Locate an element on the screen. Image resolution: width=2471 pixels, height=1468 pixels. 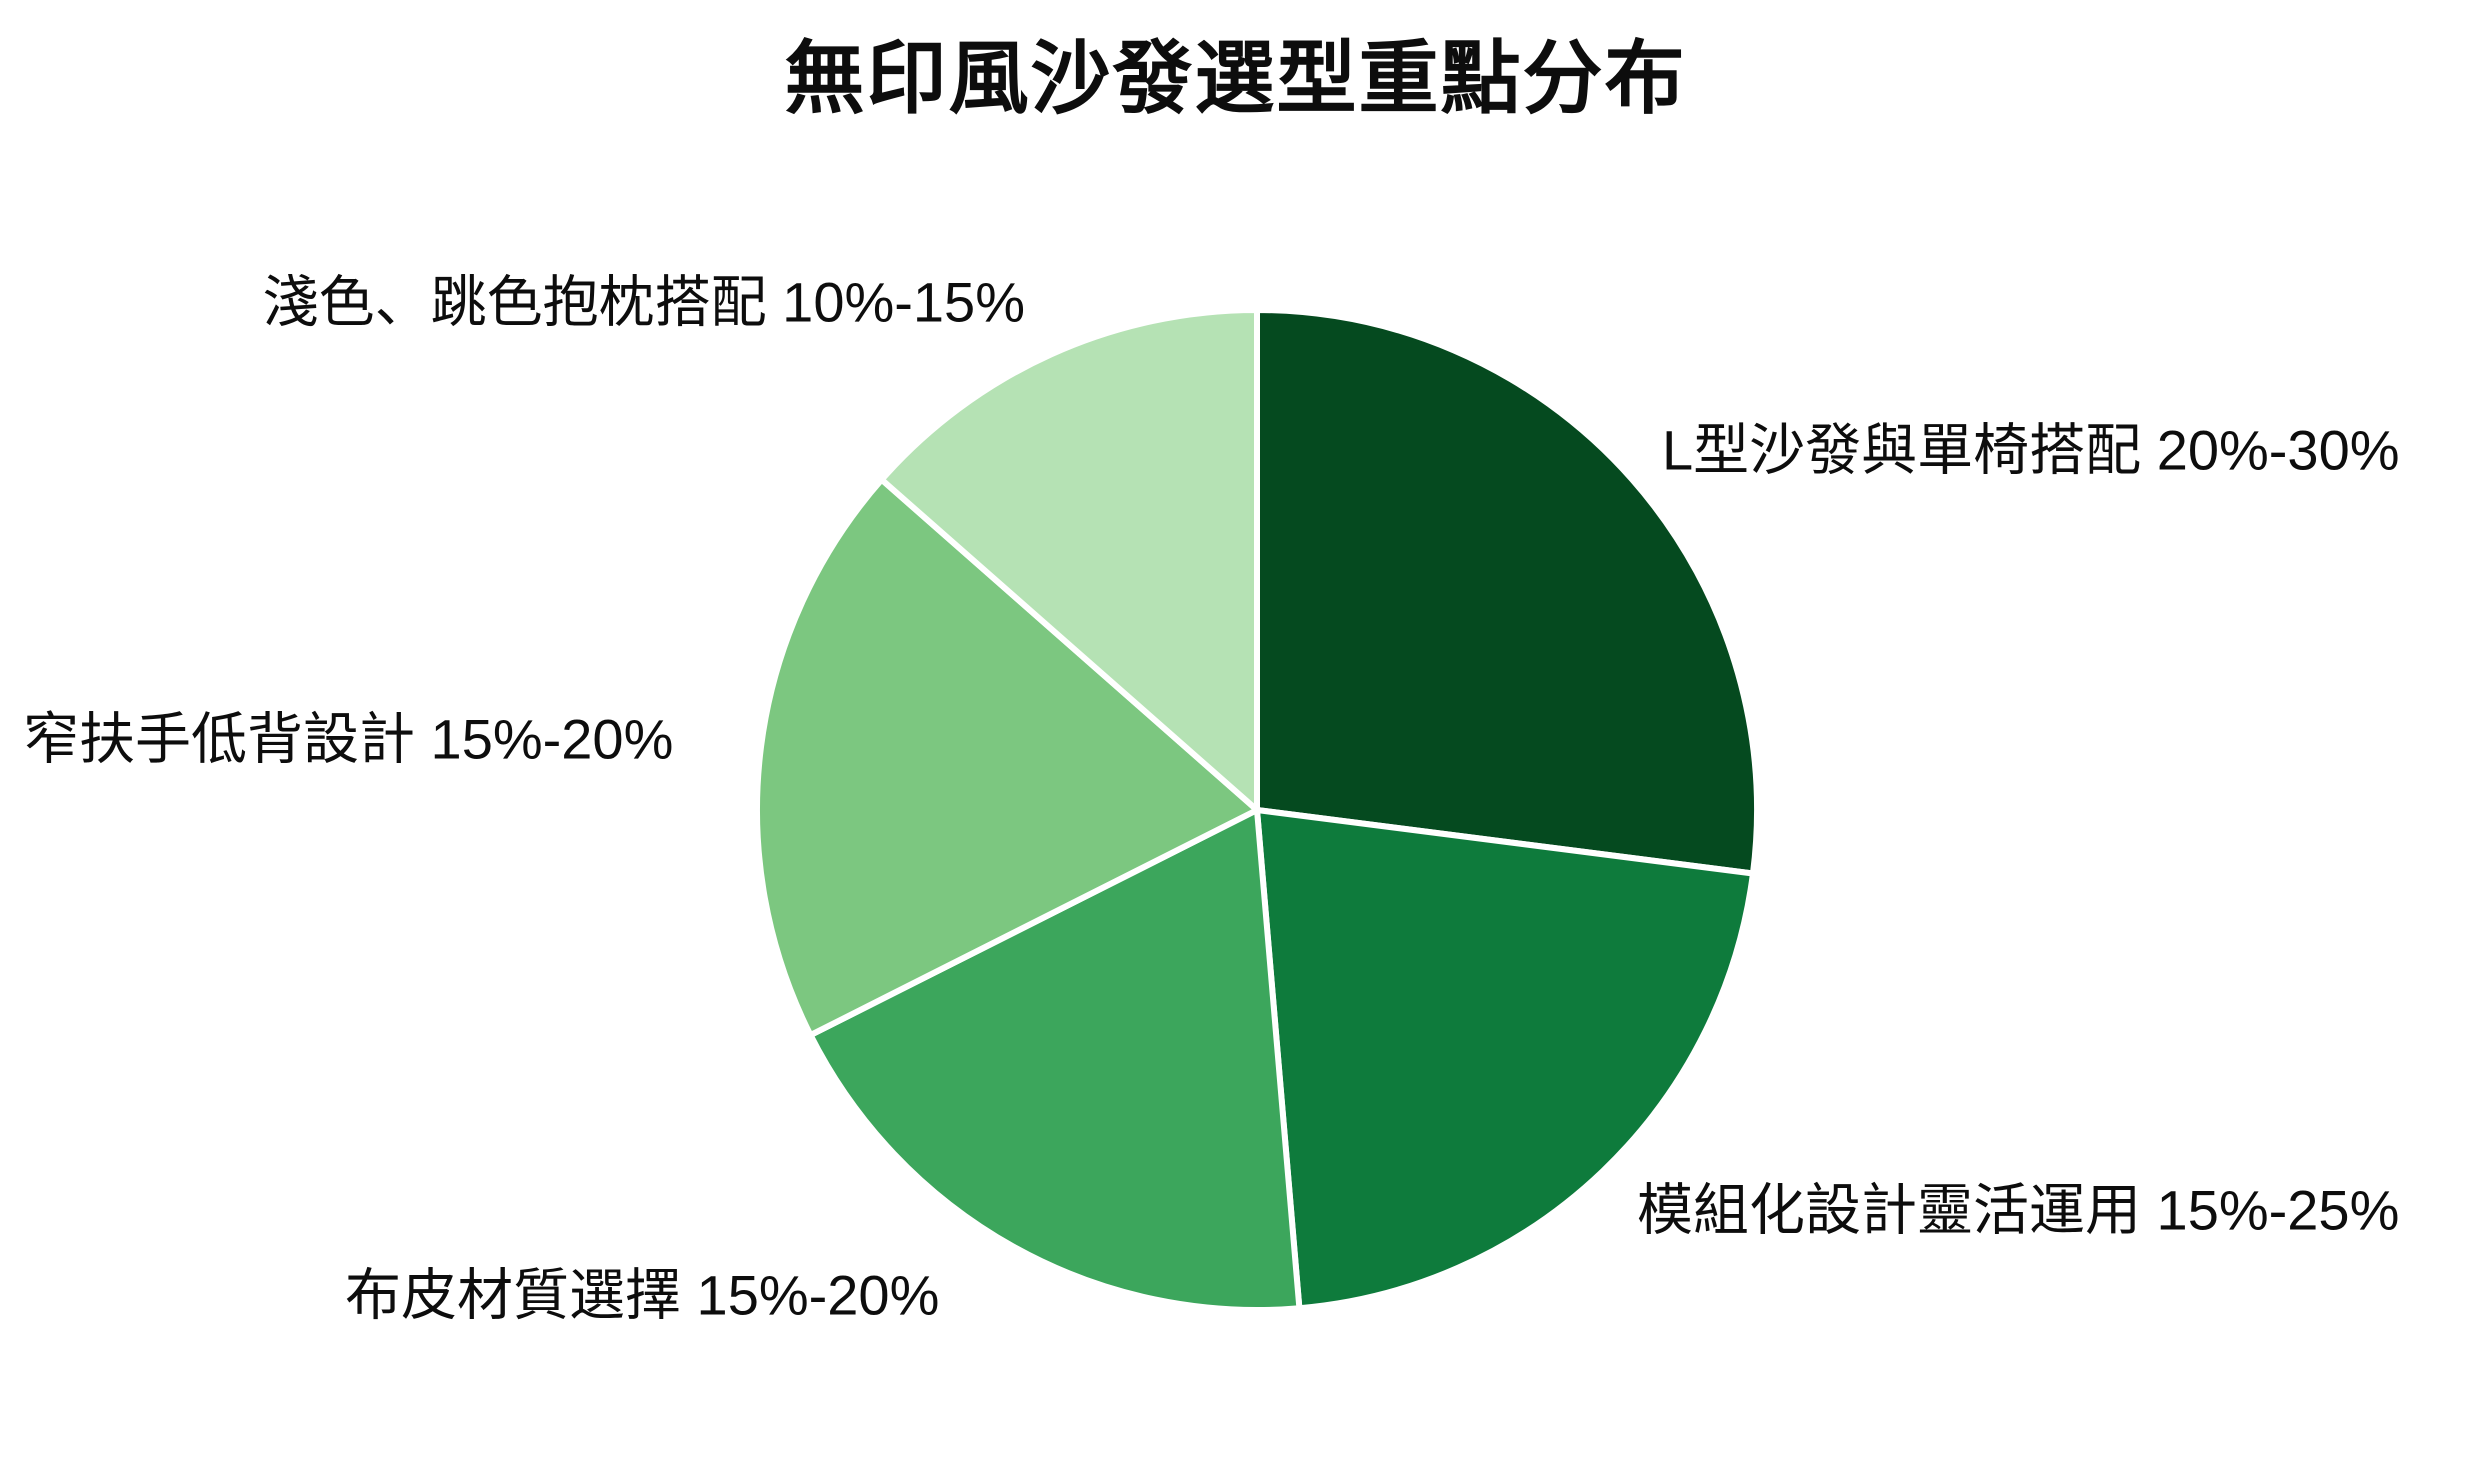
slice-label-l-sofa-chair: L型沙發與單椅搭配 20%-30% is located at coordinates (2031, 450).